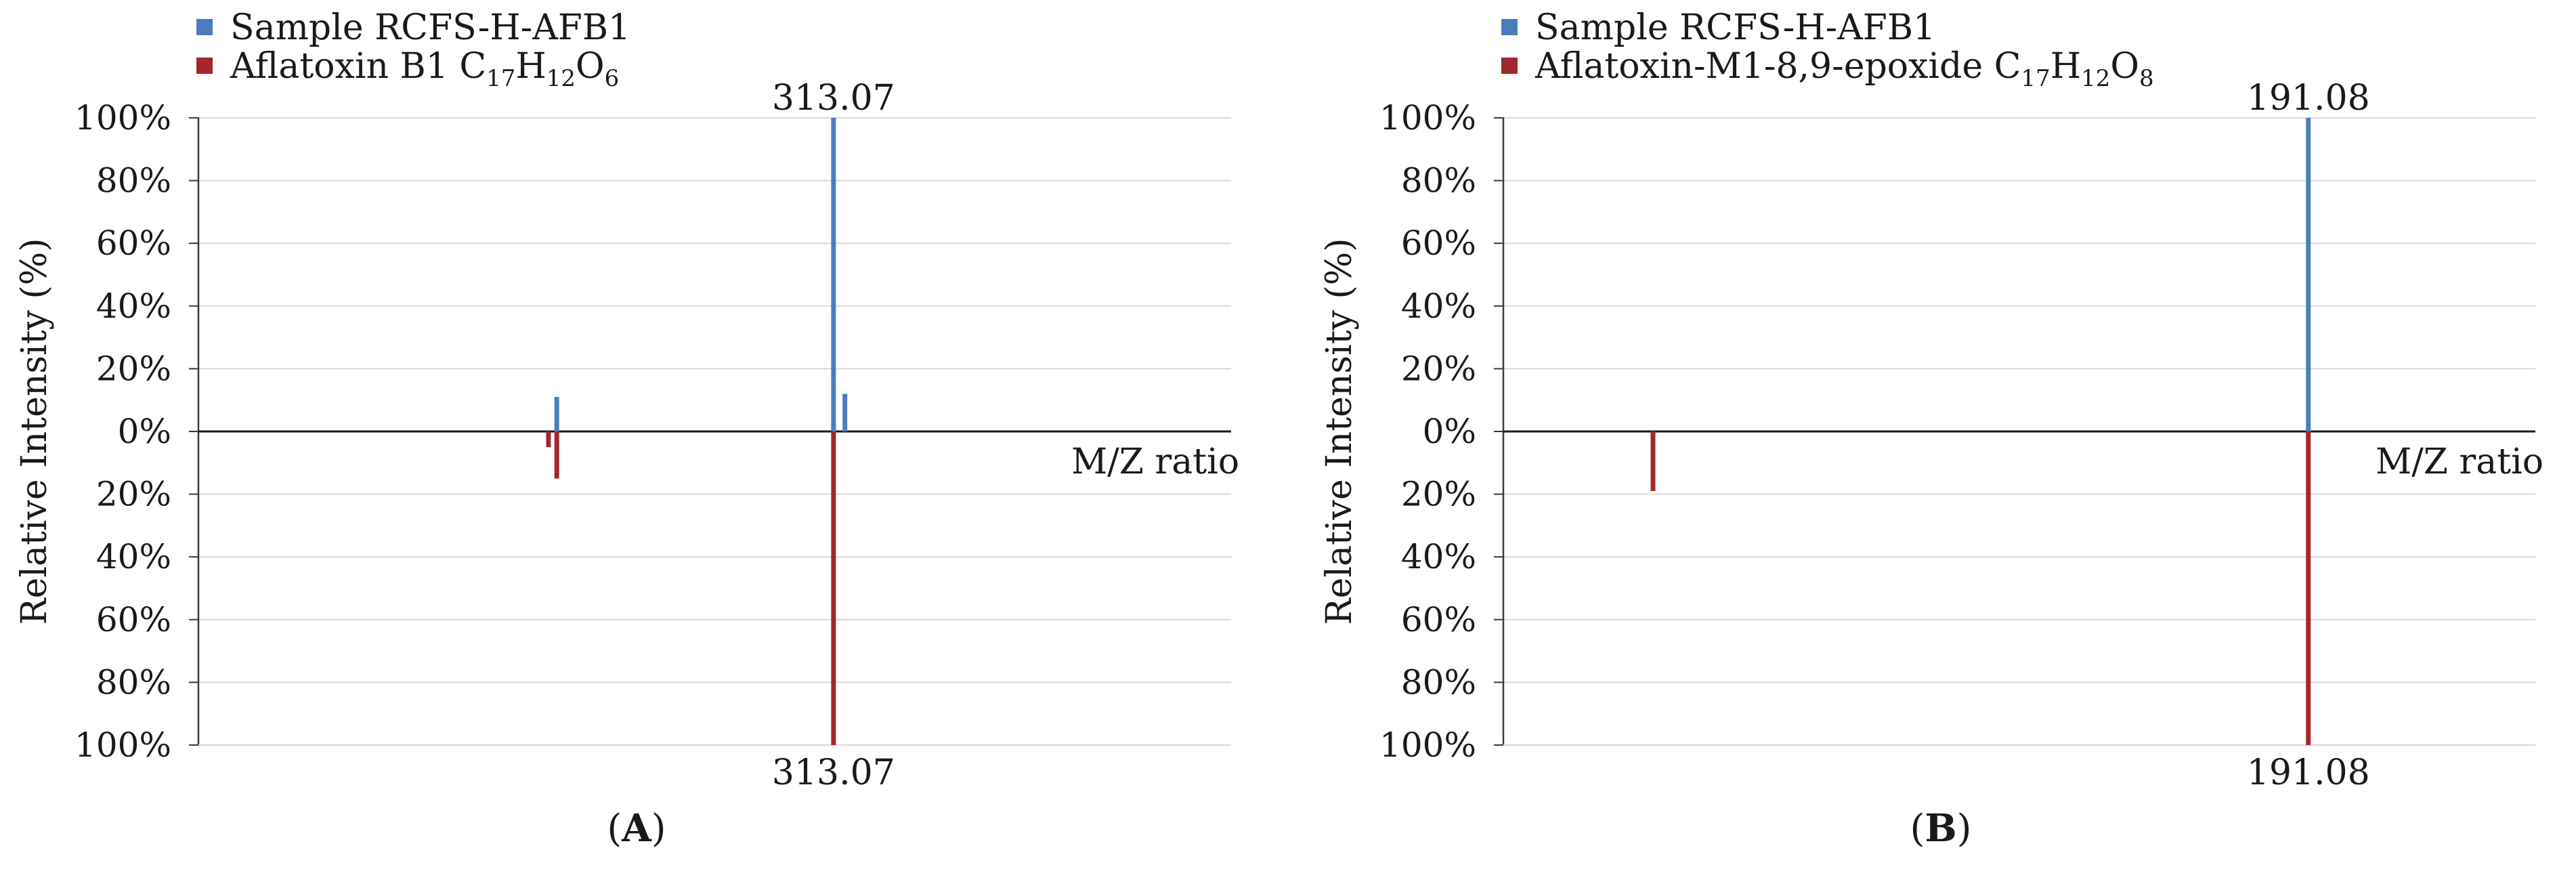  I want to click on legend-label-reference: Aflatoxin B1 C17H12O6, so click(424, 69).